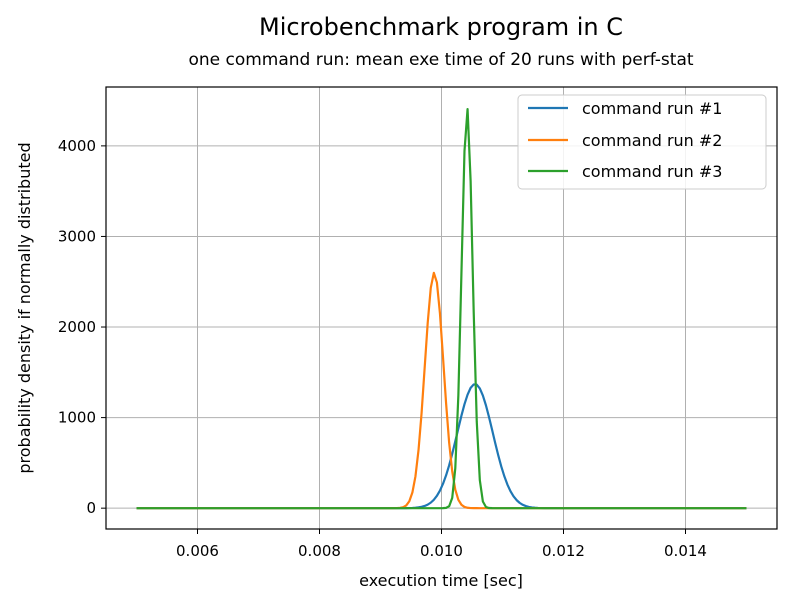 The height and width of the screenshot is (604, 790). I want to click on legend-label-run-1: command run #1, so click(652, 108).